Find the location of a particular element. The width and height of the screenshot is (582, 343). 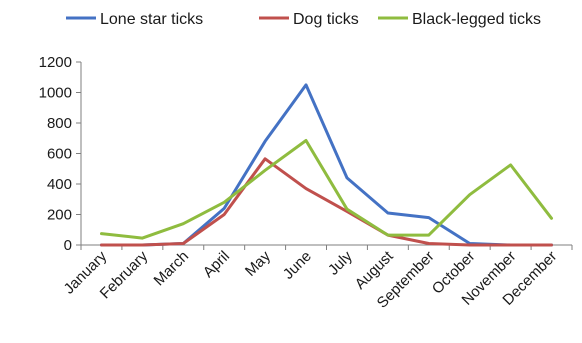

x-tick-label: March is located at coordinates (171, 268).